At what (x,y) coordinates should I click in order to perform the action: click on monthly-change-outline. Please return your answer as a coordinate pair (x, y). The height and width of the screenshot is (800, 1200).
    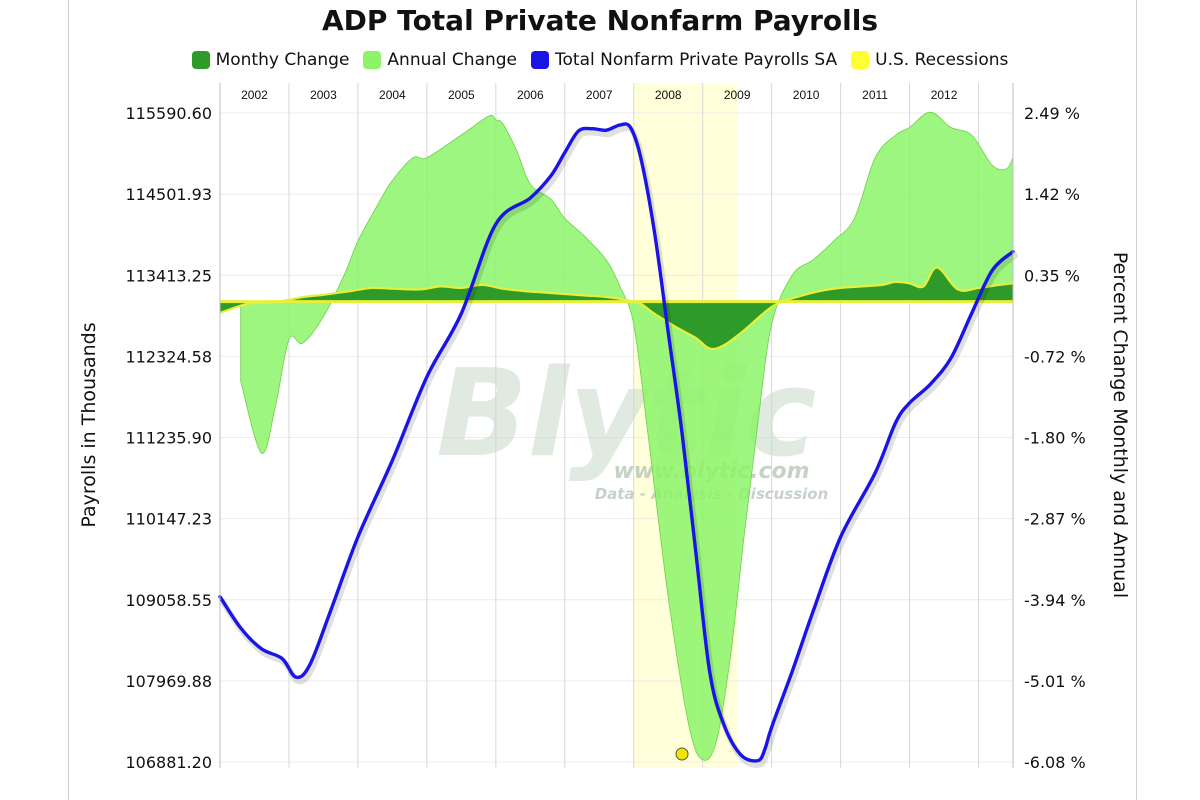
    Looking at the image, I should click on (616, 308).